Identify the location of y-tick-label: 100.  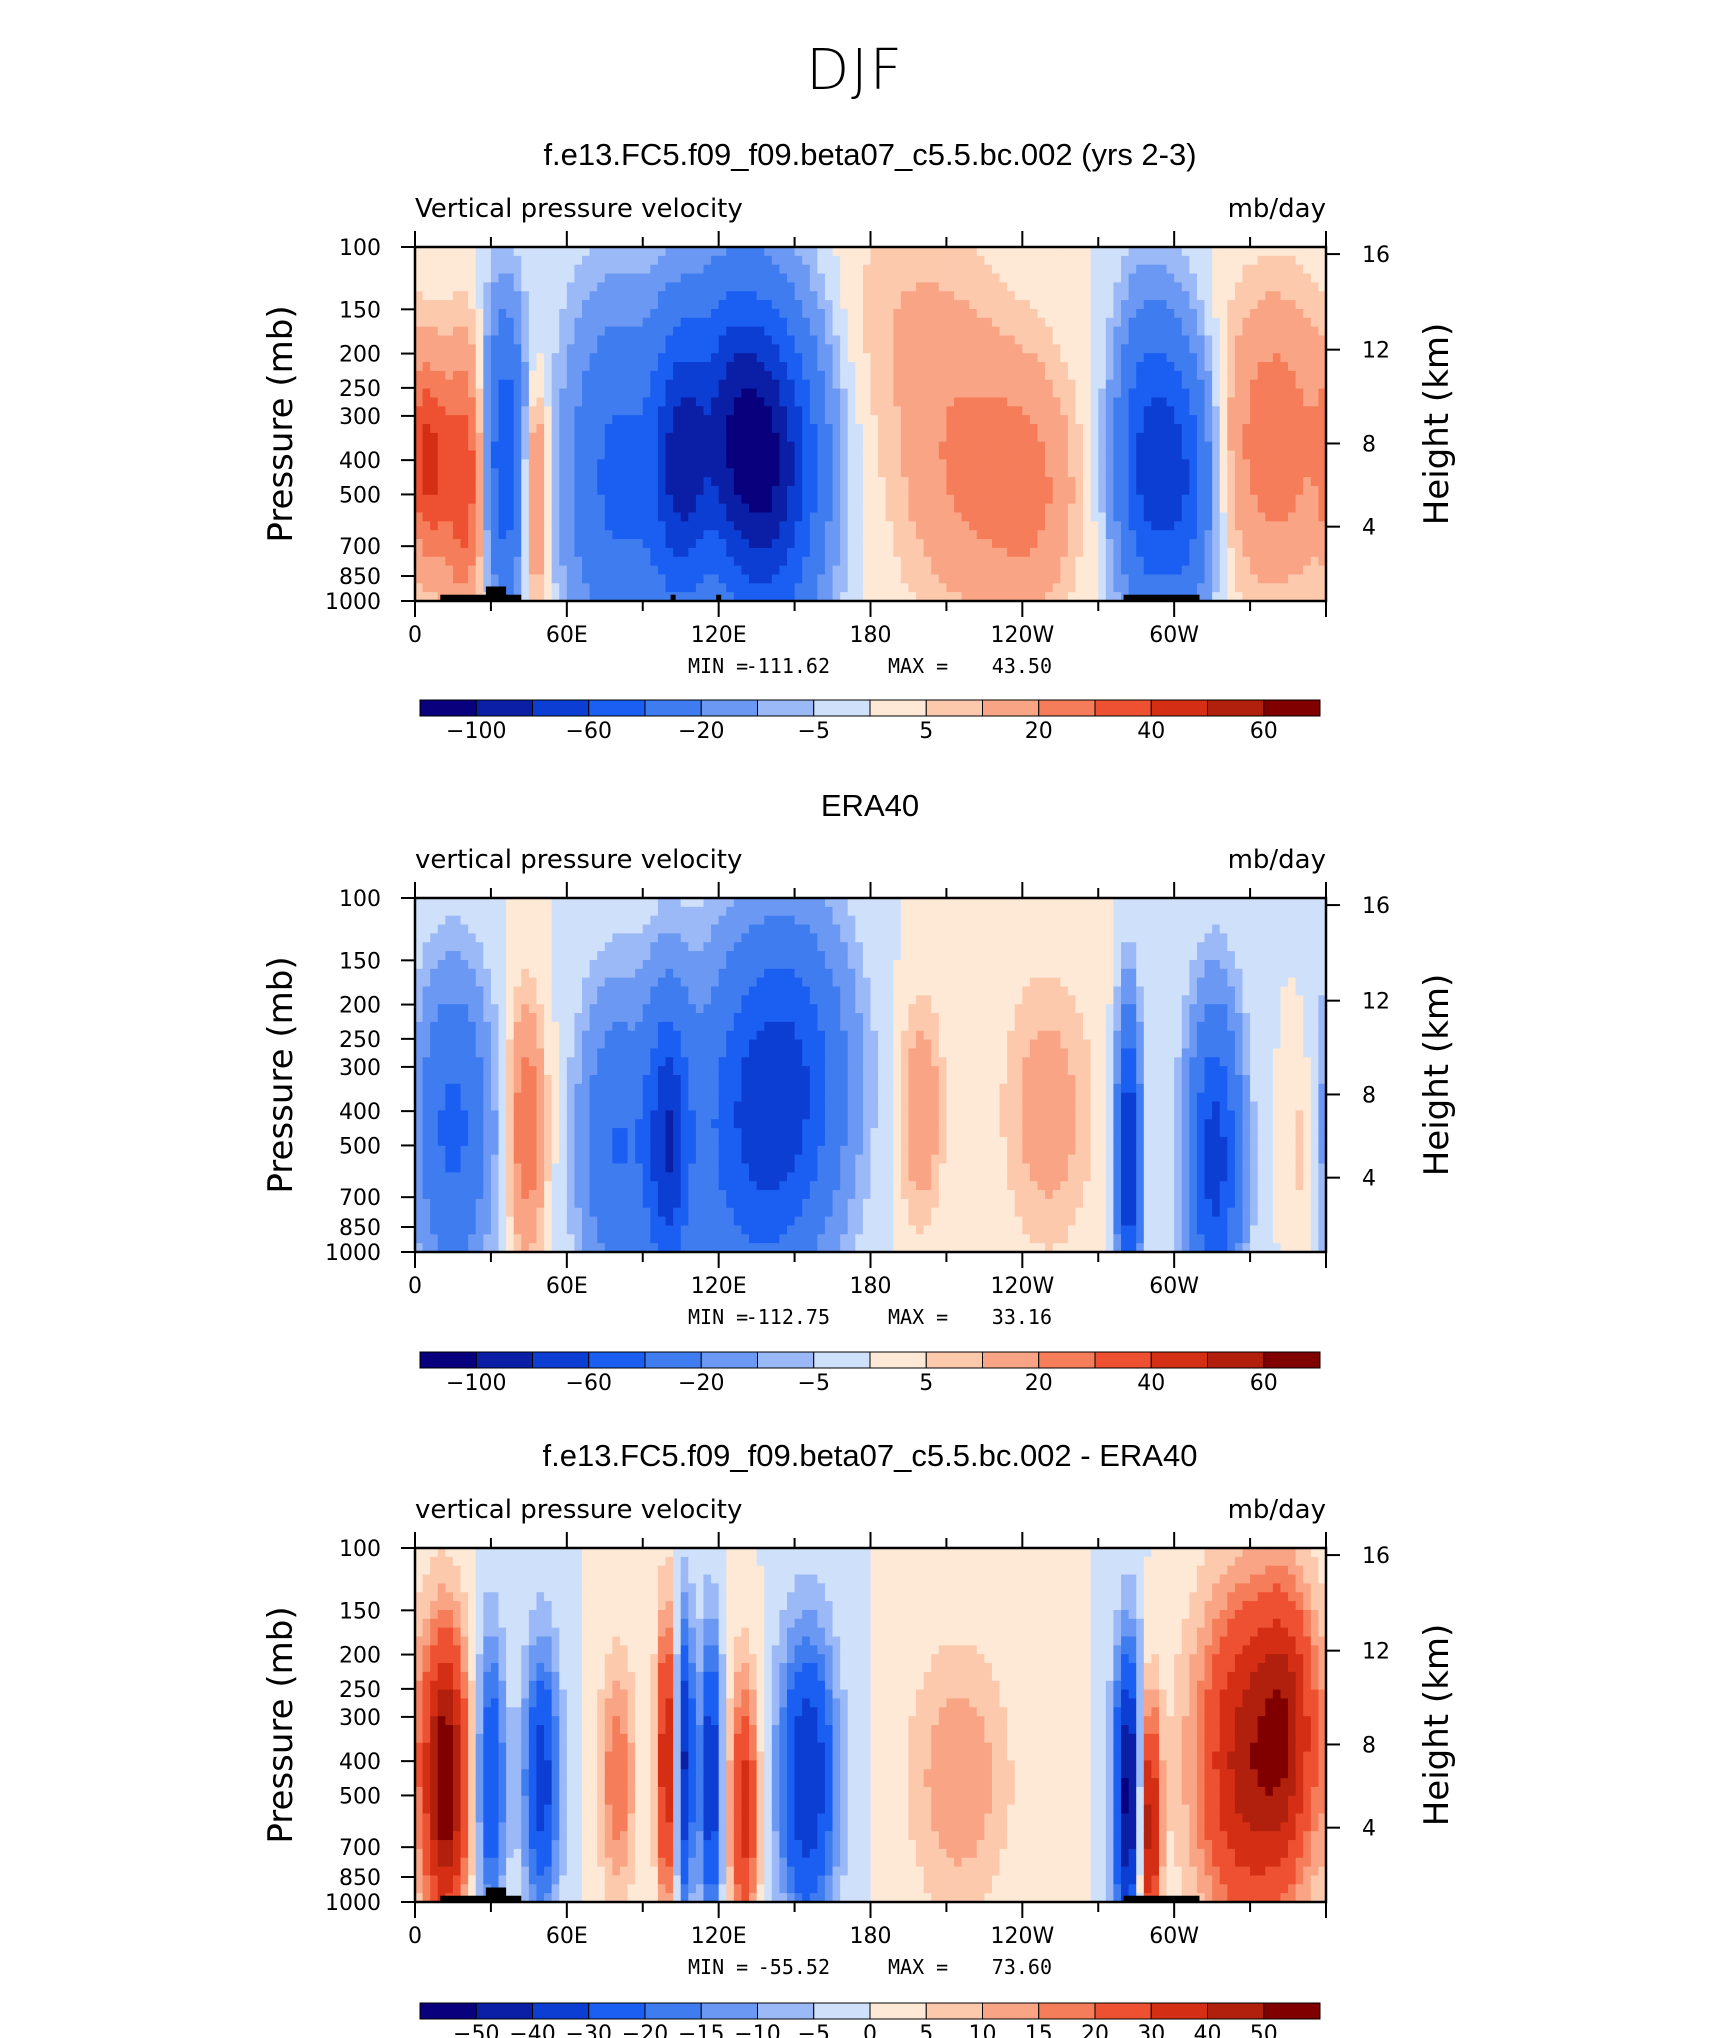
(360, 248).